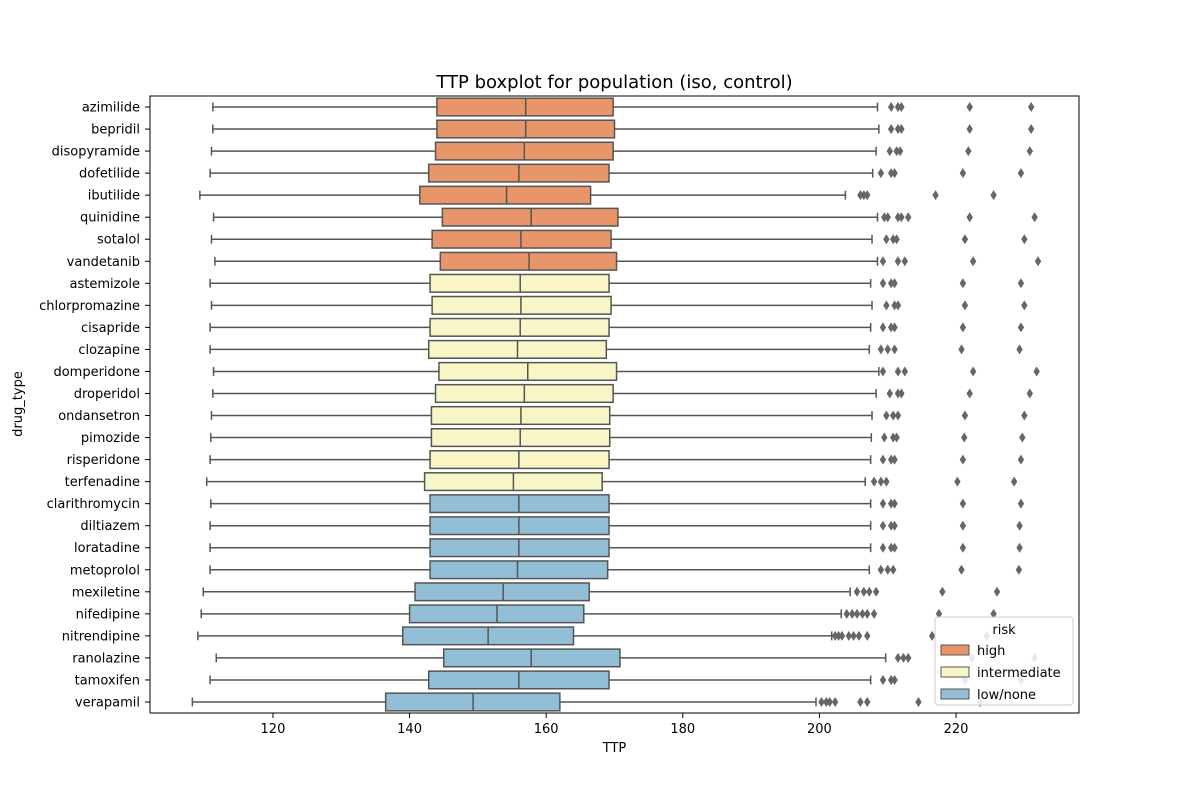 The image size is (1200, 804). I want to click on box-loratadine, so click(616, 548).